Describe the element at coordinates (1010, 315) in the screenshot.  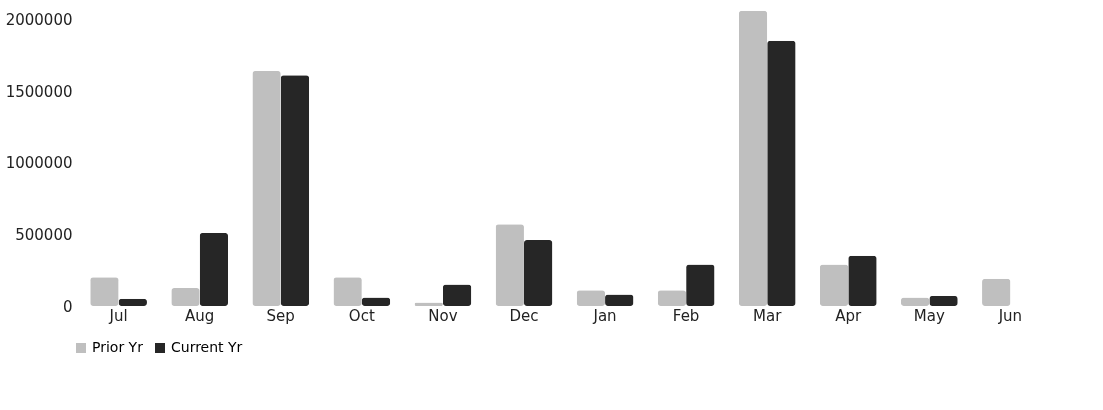
I see `x-tick-label: Jun` at that location.